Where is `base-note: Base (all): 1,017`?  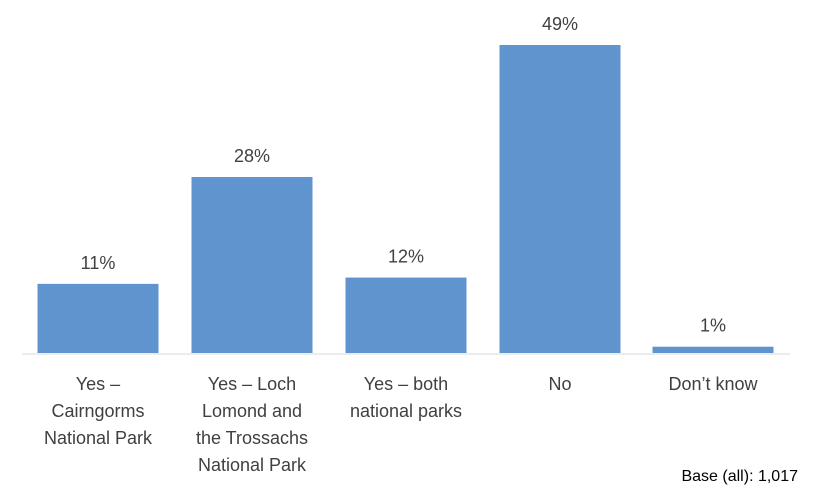 base-note: Base (all): 1,017 is located at coordinates (739, 476).